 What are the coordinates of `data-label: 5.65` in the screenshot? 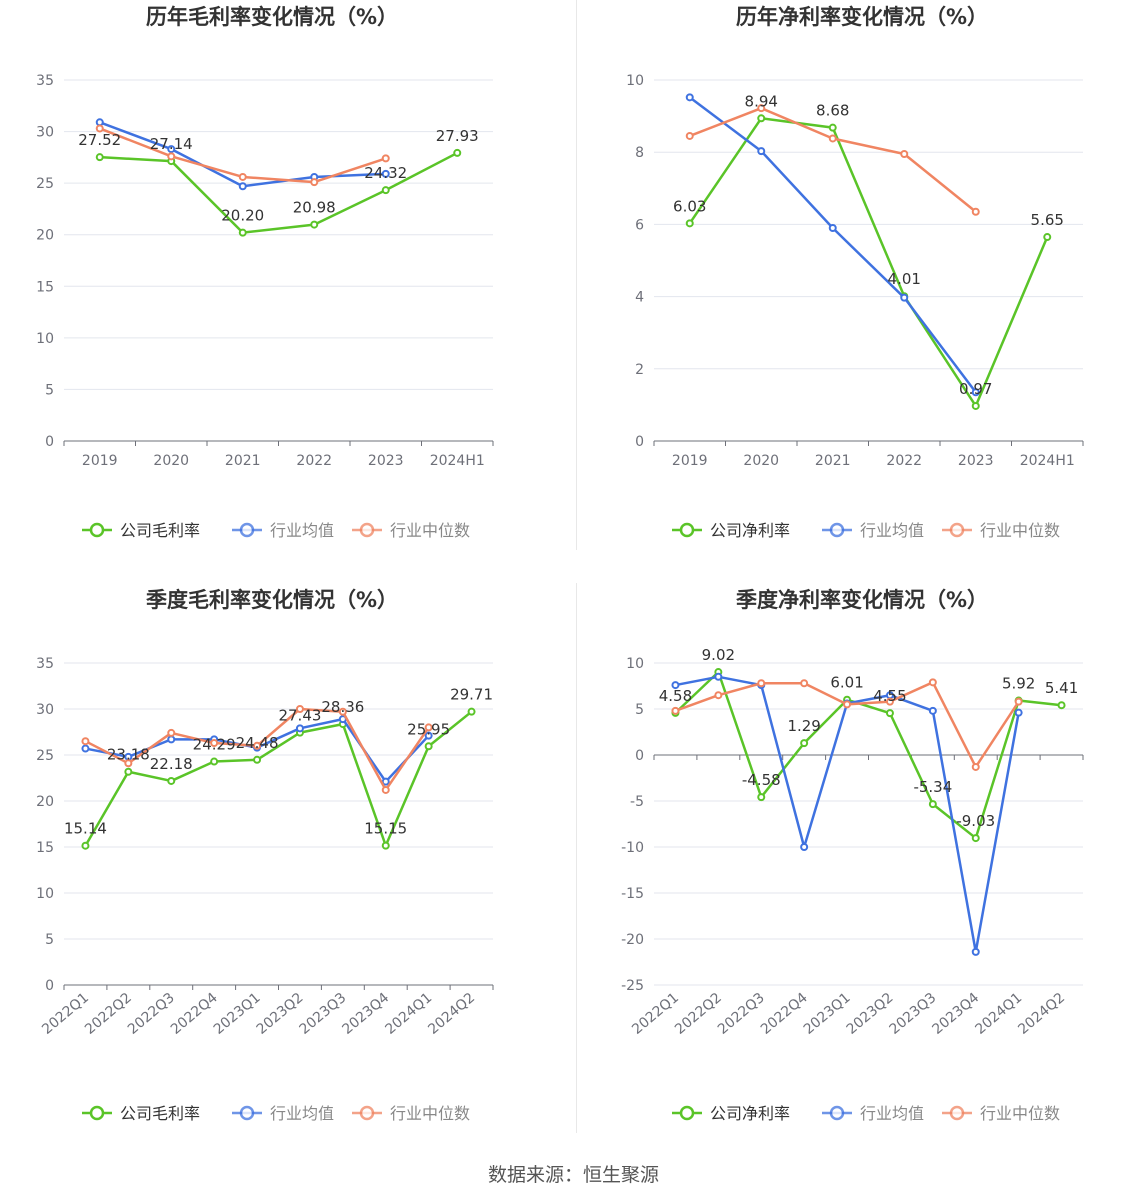 It's located at (1047, 220).